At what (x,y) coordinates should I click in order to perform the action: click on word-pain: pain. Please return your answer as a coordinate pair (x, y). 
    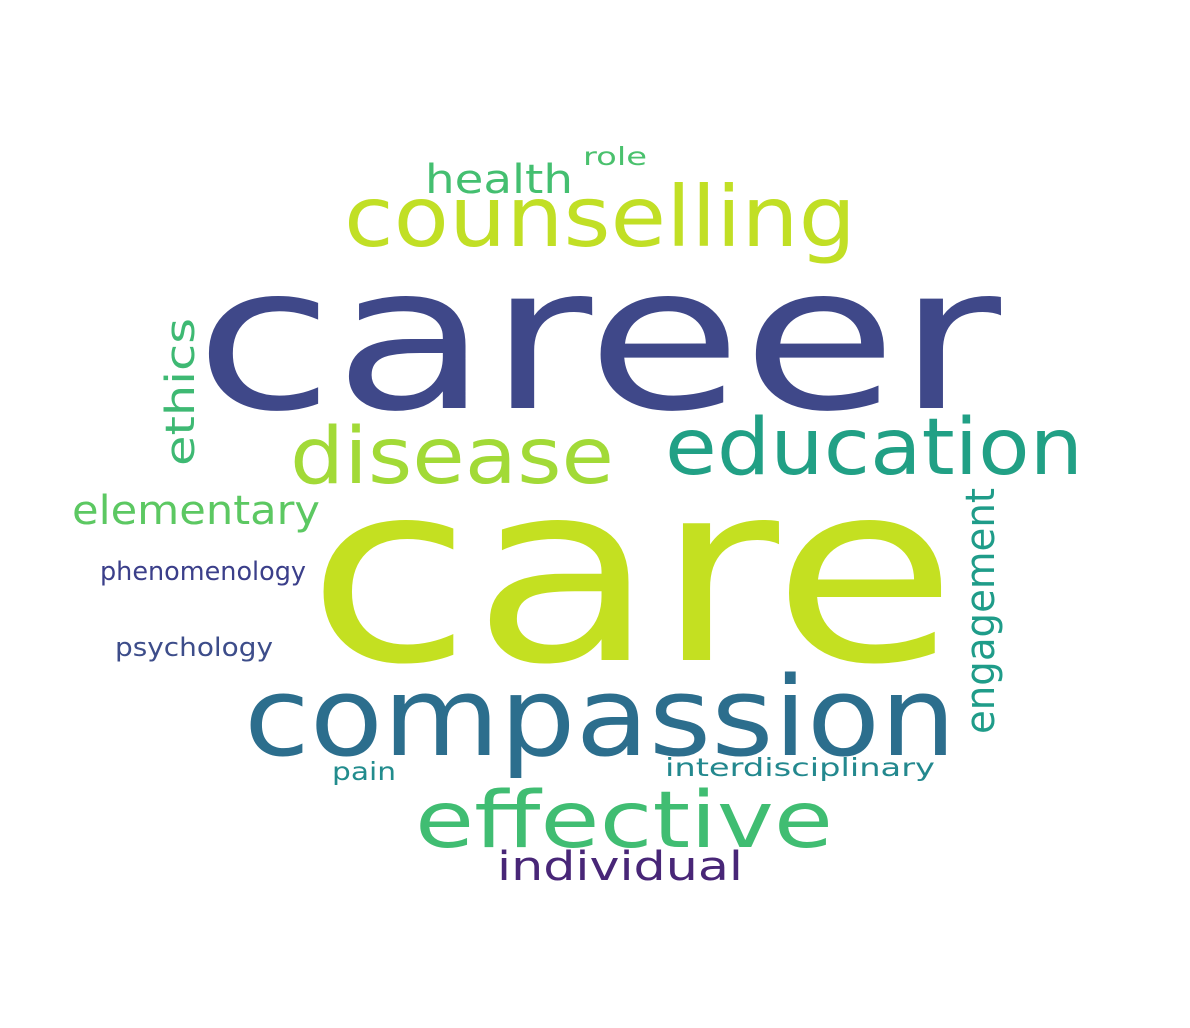
    Looking at the image, I should click on (364, 771).